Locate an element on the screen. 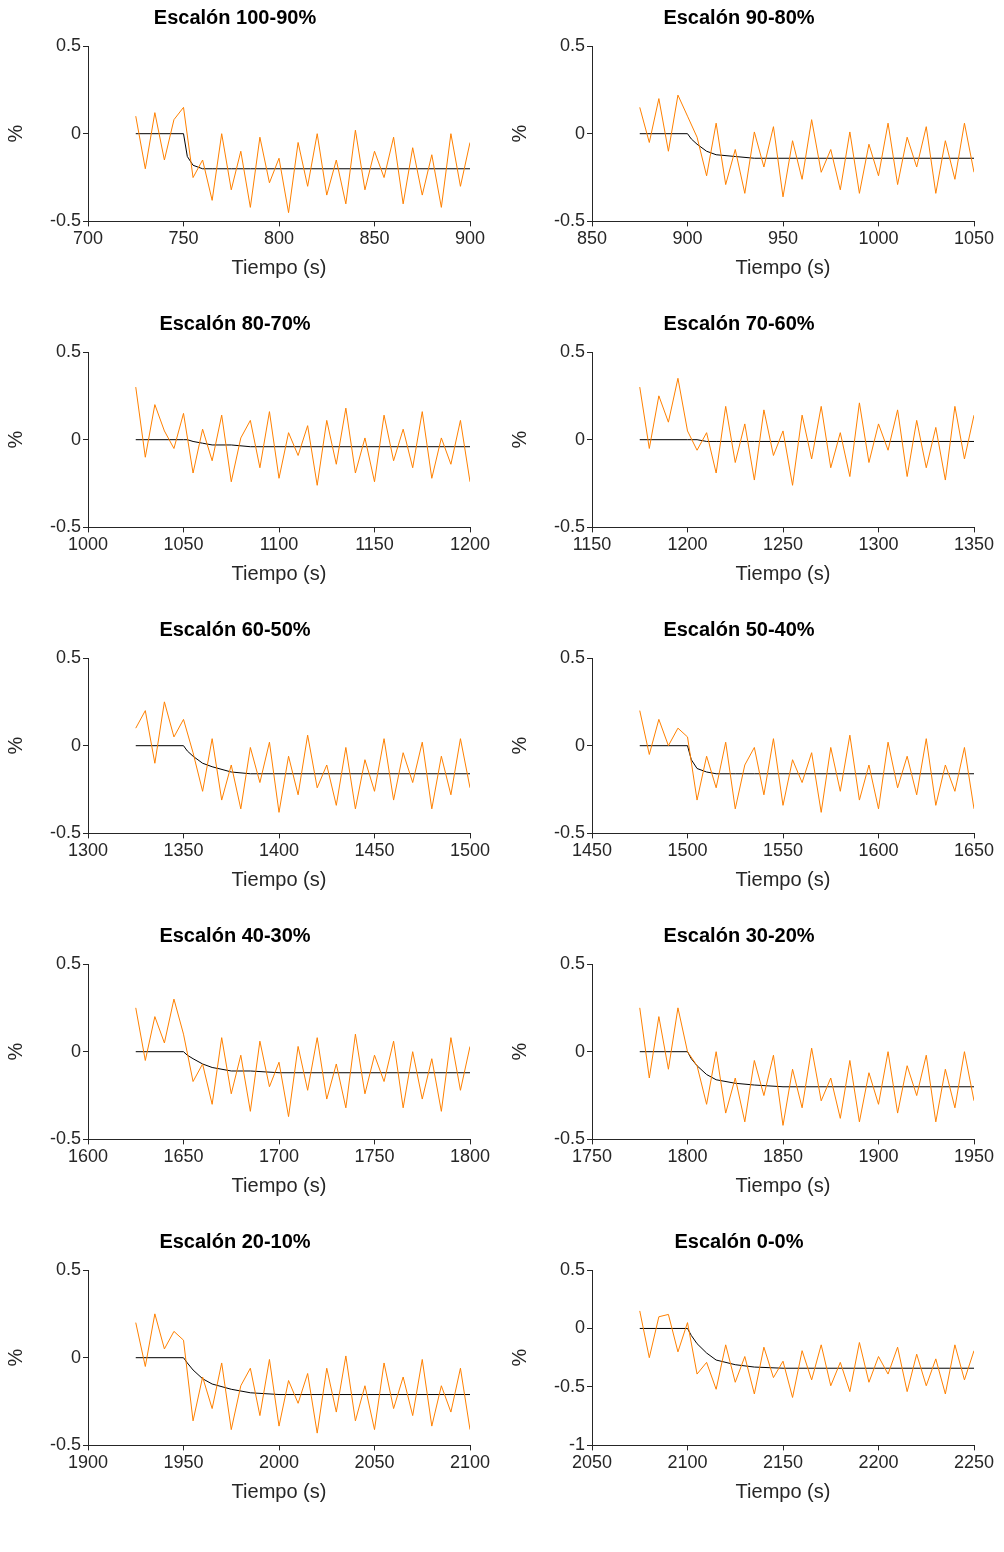  x-tick-label: 1400 is located at coordinates (279, 850).